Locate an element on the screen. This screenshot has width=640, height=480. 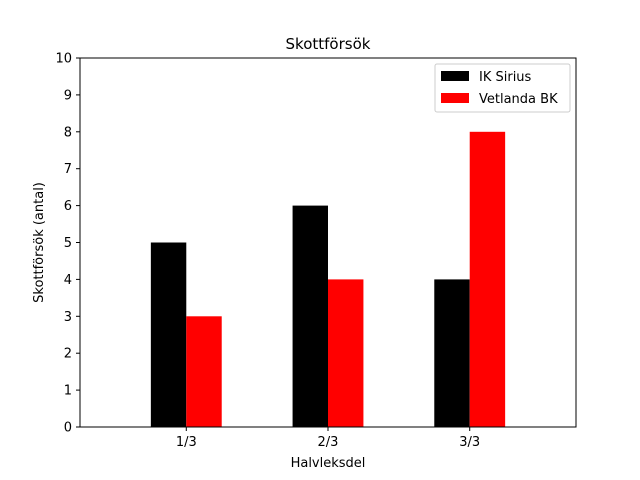
y-axis: 0 1 2 3 4 5 6 7 8 9 10 is located at coordinates (67, 244).